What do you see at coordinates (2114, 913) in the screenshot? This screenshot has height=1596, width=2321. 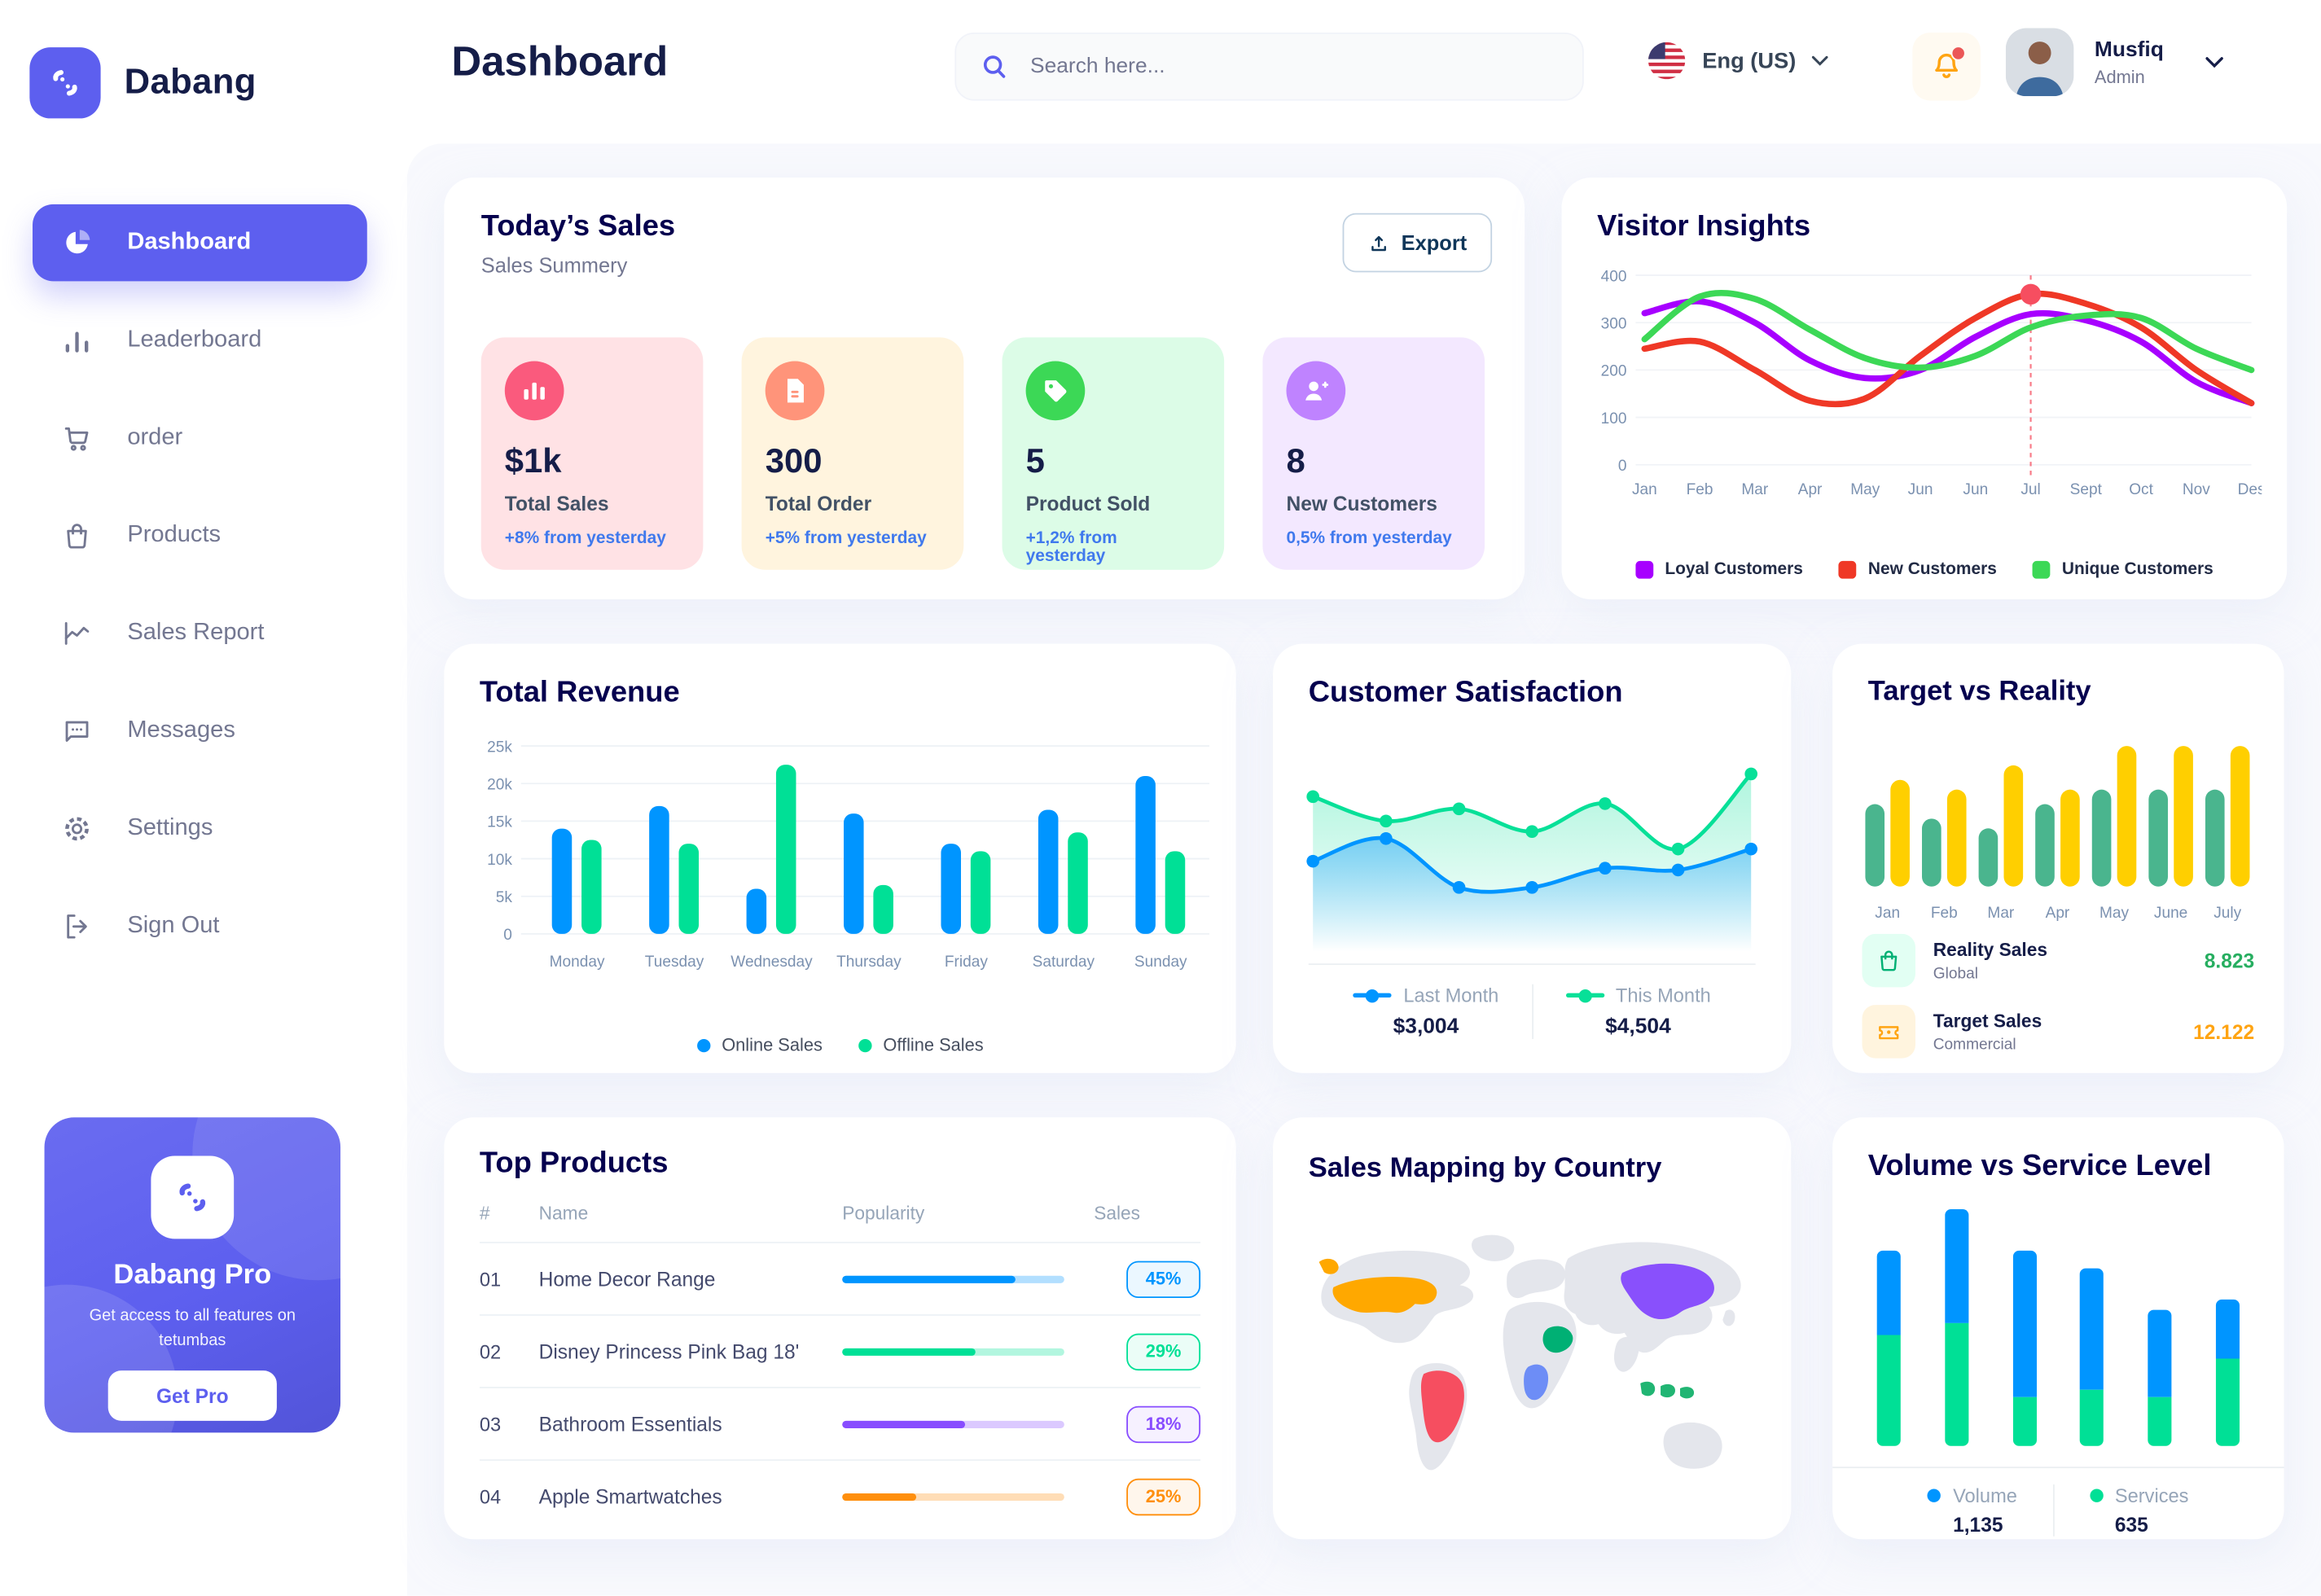 I see `svg-text: May` at bounding box center [2114, 913].